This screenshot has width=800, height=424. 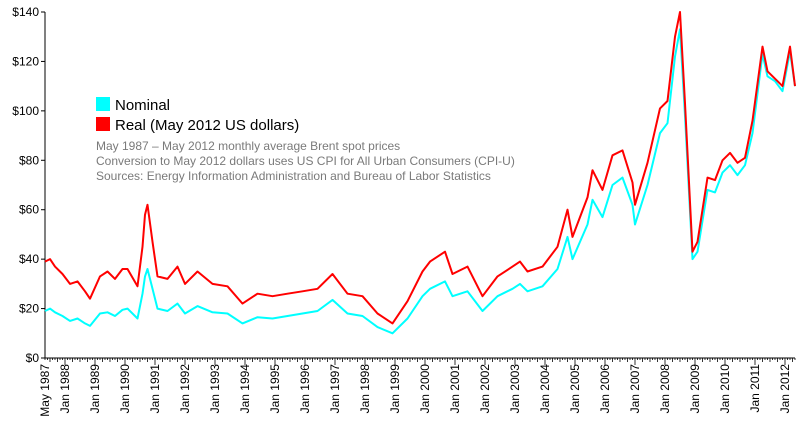 I want to click on x-tick-label: Jan 1994, so click(x=245, y=389).